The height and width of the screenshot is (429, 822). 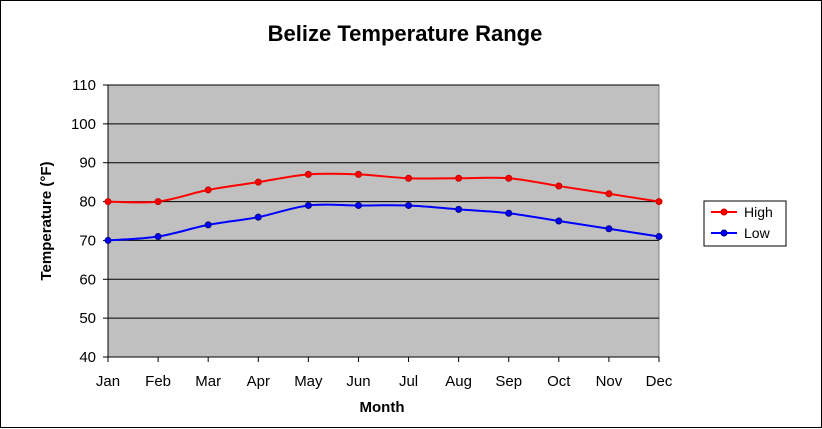 I want to click on legend: High Low, so click(x=745, y=223).